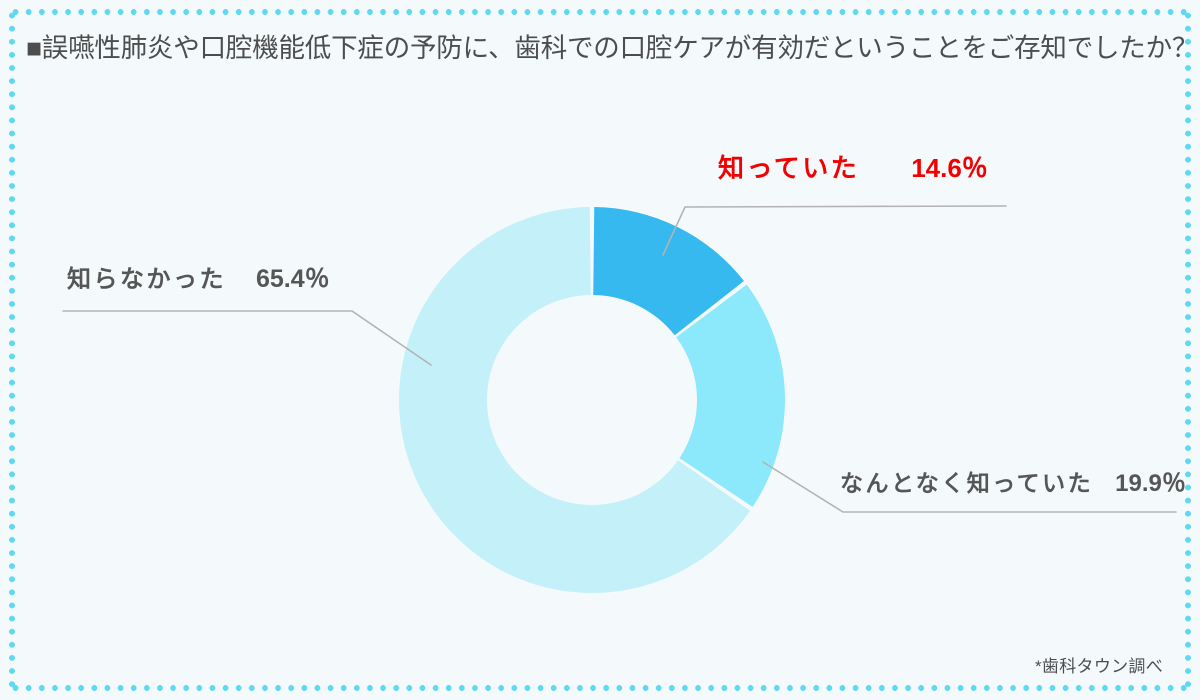 This screenshot has width=1200, height=700. I want to click on callout-label-known-name: 知っていた, so click(789, 168).